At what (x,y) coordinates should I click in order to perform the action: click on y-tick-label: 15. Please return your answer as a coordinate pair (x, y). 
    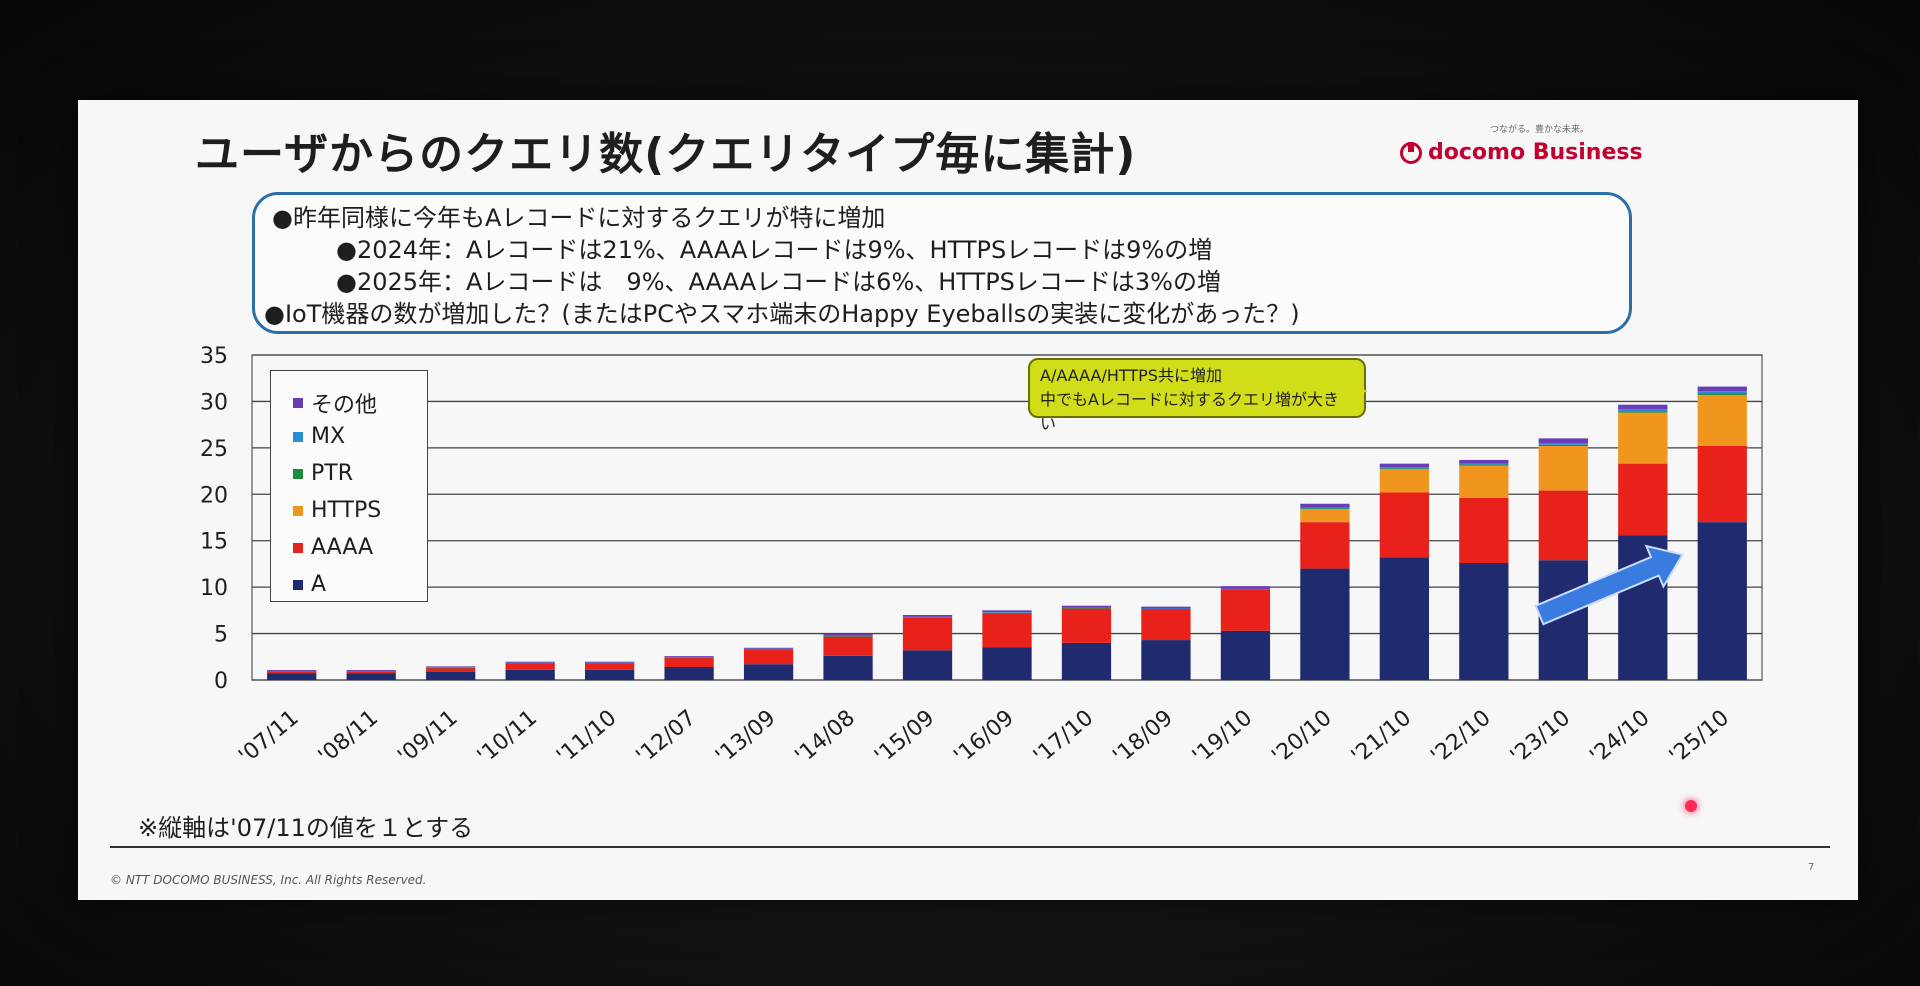
    Looking at the image, I should click on (214, 542).